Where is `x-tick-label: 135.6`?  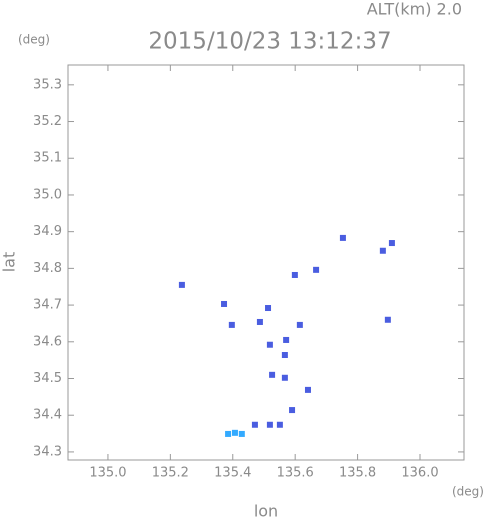 x-tick-label: 135.6 is located at coordinates (295, 473).